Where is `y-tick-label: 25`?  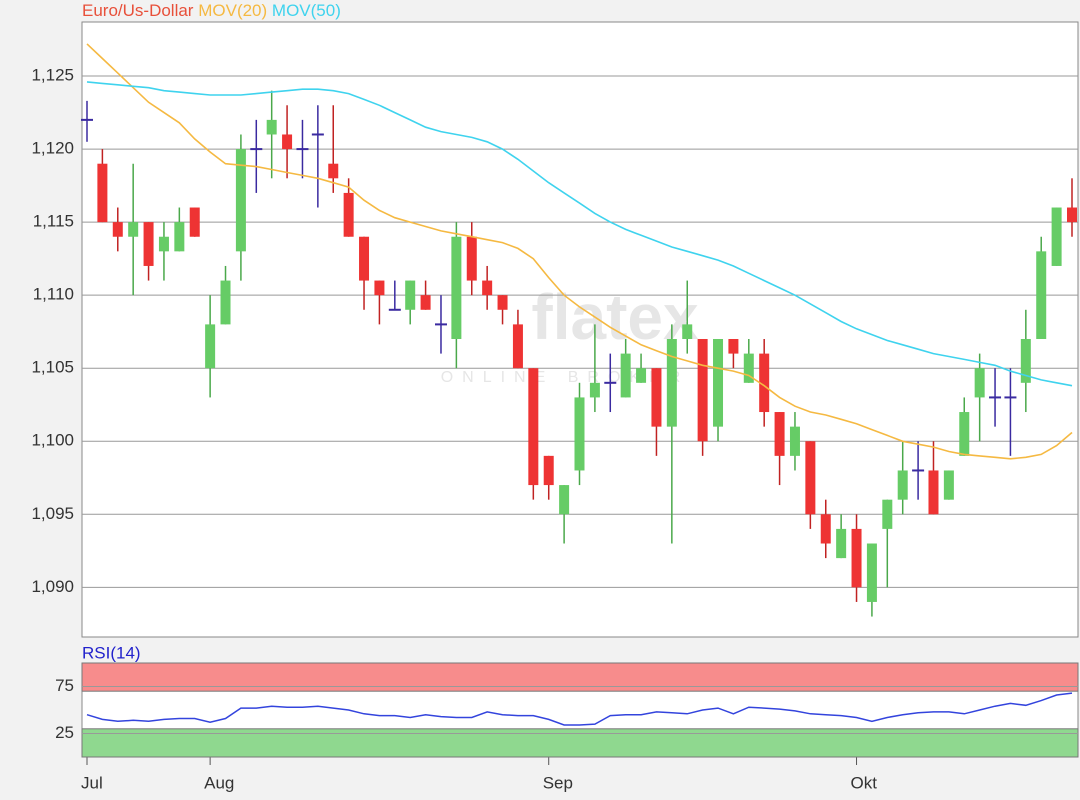
y-tick-label: 25 is located at coordinates (64, 732).